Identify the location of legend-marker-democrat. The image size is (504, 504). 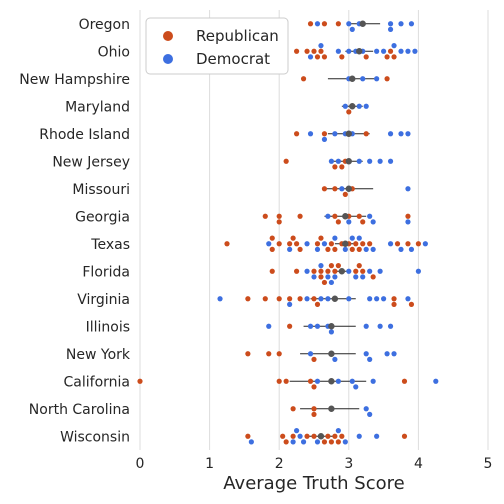
(168, 59).